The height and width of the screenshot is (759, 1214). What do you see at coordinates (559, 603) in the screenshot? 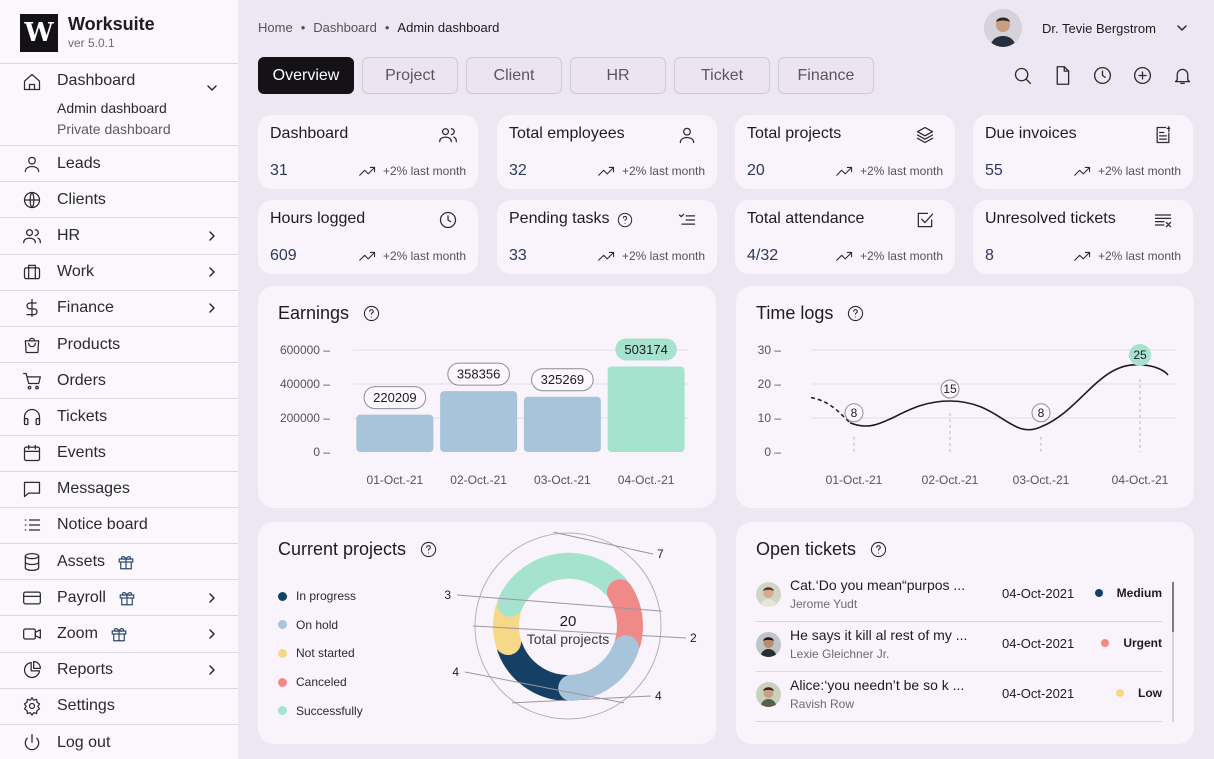
I see `leader-line` at bounding box center [559, 603].